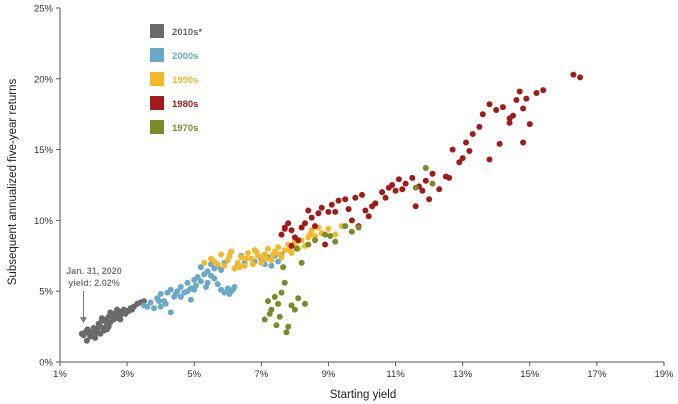 The width and height of the screenshot is (678, 404). I want to click on legend-label: 1970s, so click(185, 128).